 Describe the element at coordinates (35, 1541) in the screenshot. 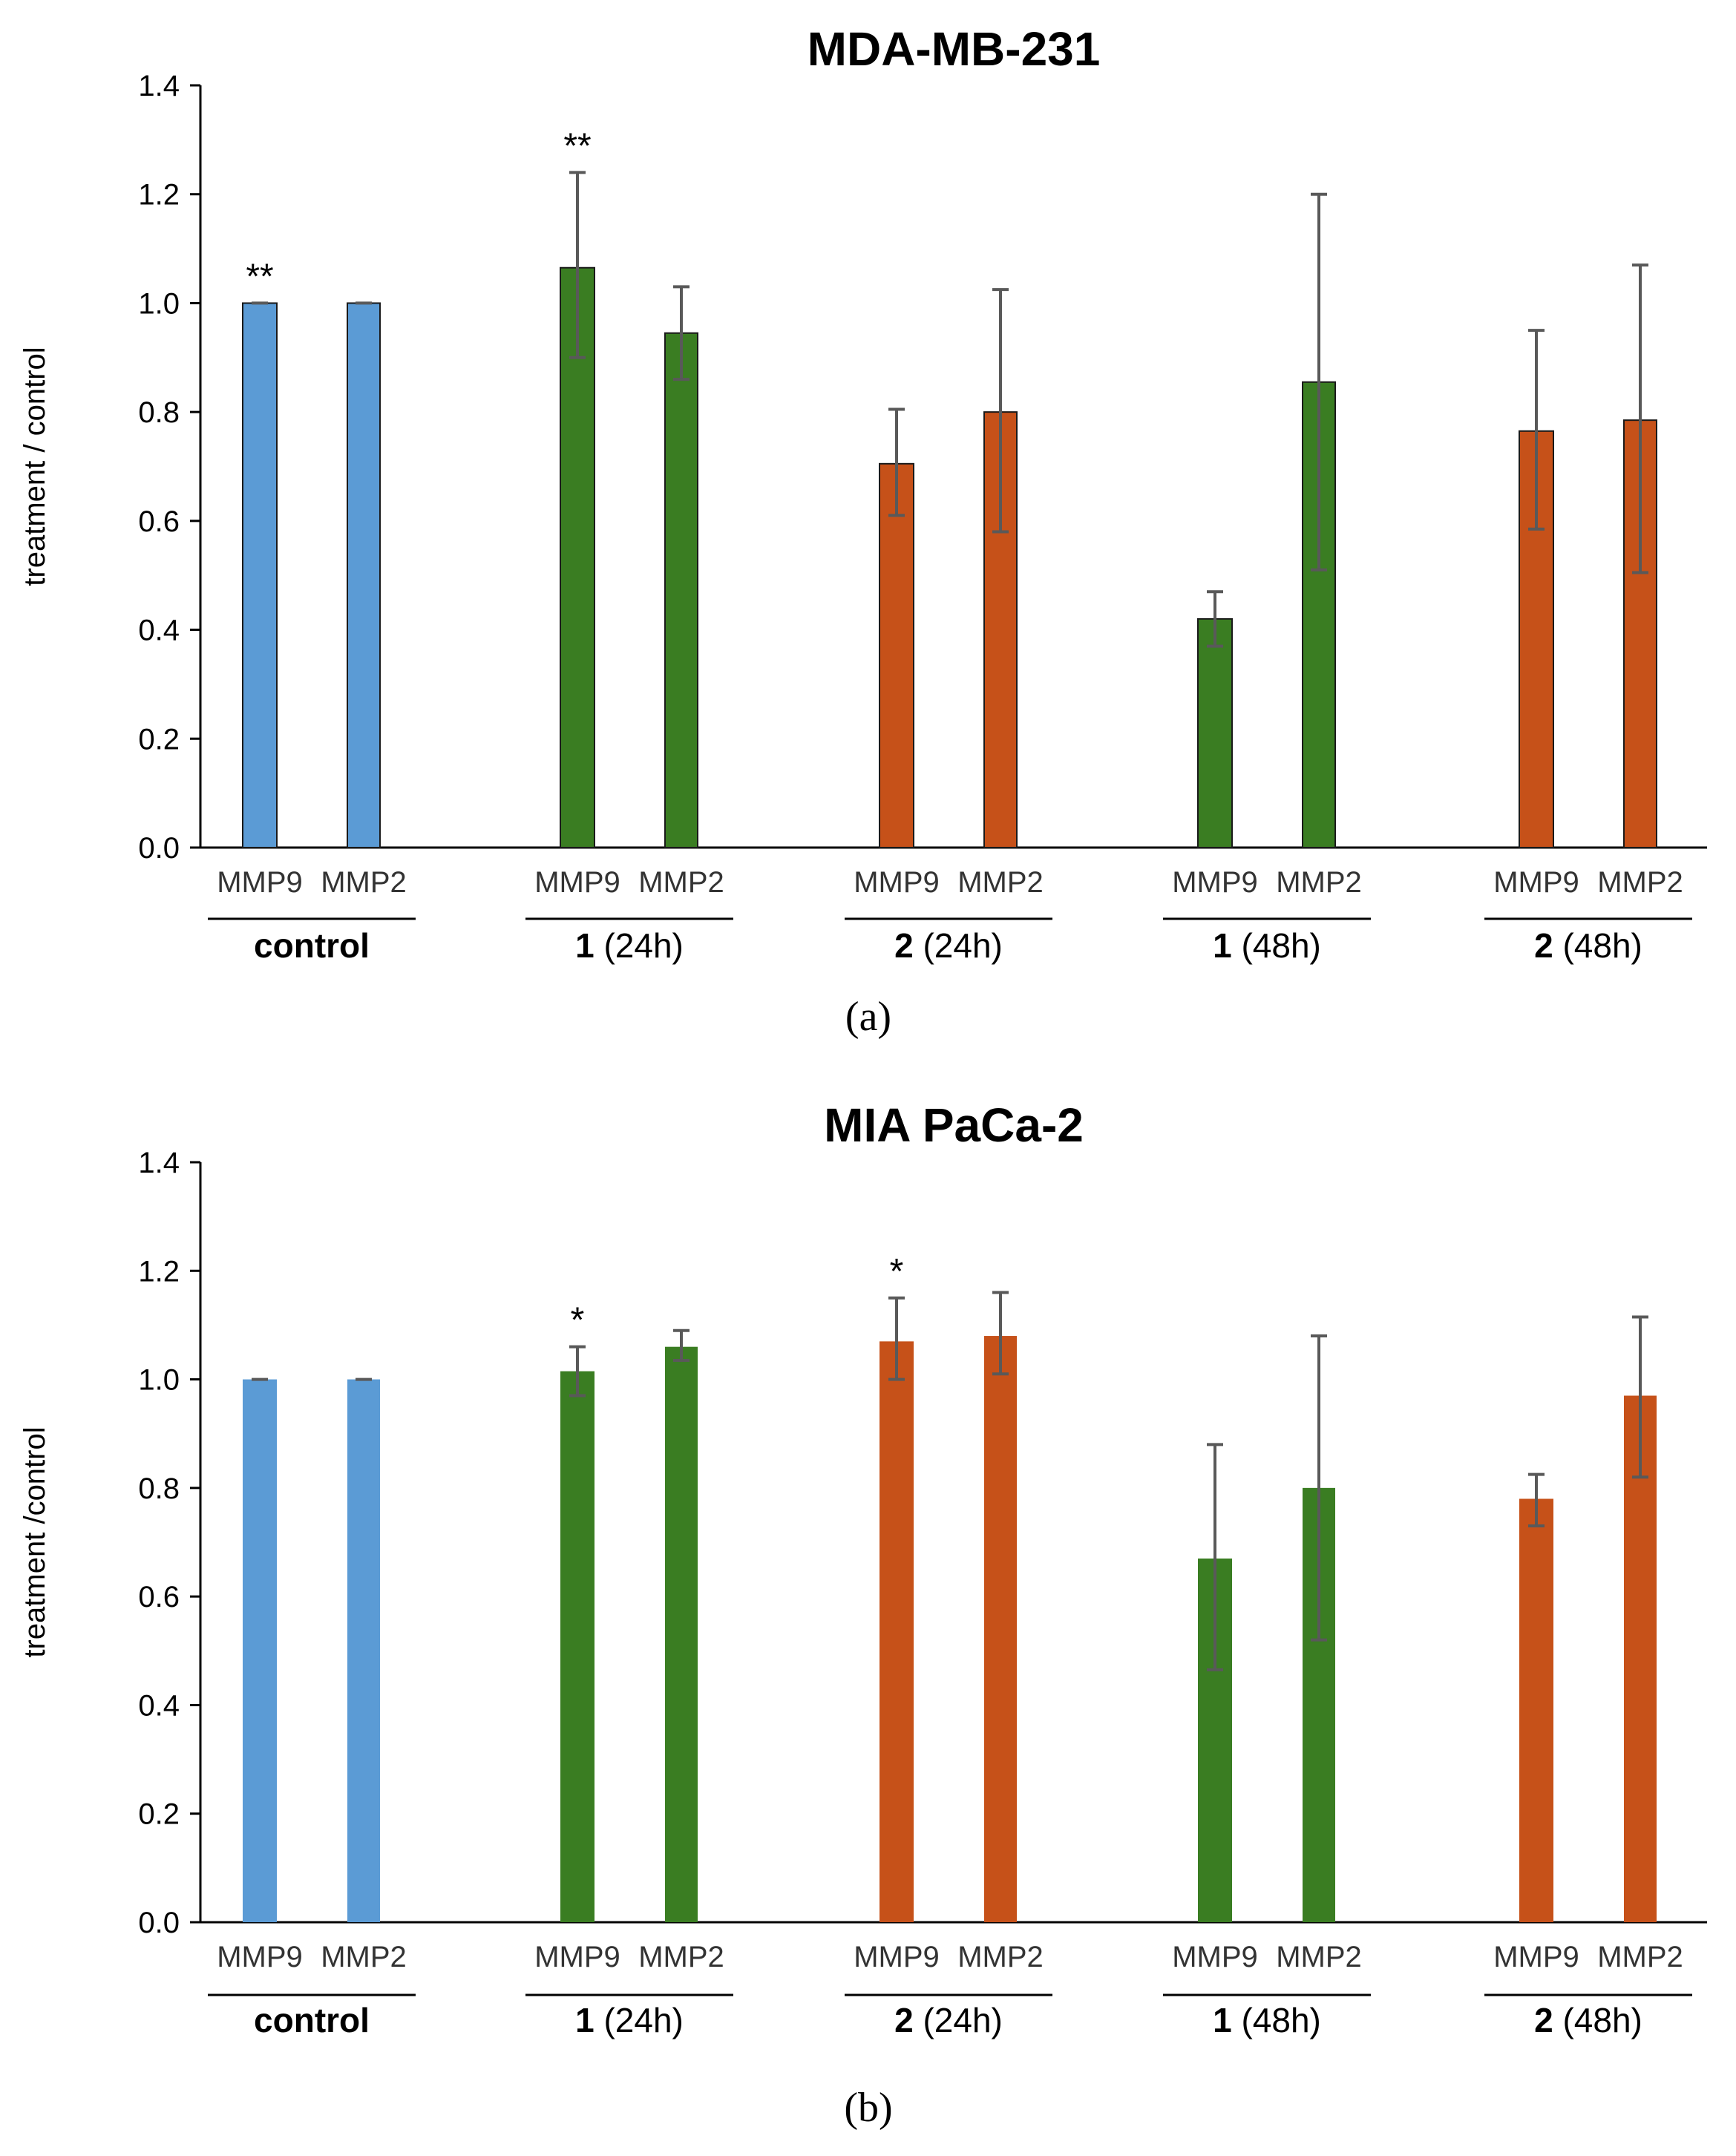

I see `y-axis-label: treatment /control` at that location.